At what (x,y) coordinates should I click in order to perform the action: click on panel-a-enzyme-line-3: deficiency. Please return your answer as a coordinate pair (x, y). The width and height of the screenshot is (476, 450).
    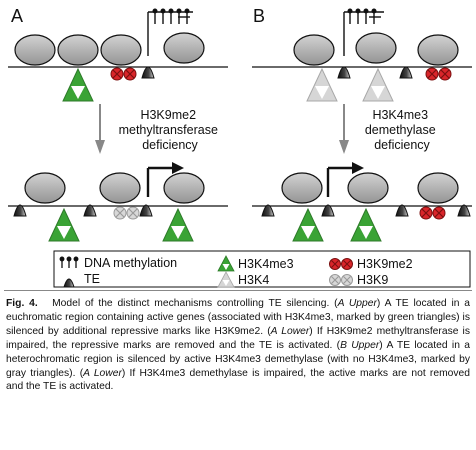
    Looking at the image, I should click on (170, 145).